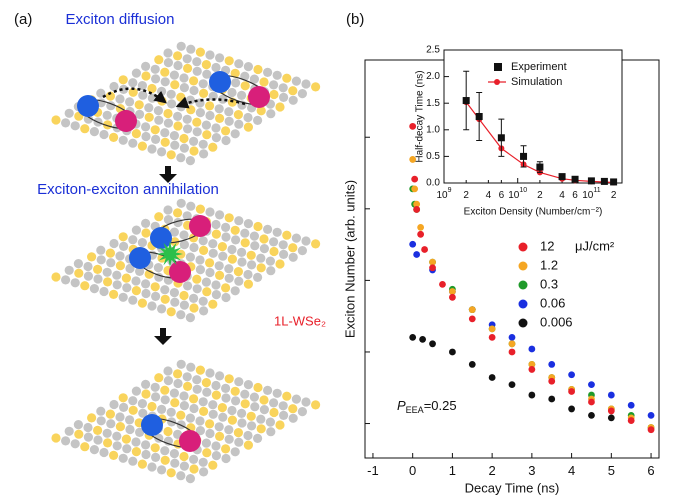 The height and width of the screenshot is (498, 675). What do you see at coordinates (552, 302) in the screenshot?
I see `legend-label: 0.06` at bounding box center [552, 302].